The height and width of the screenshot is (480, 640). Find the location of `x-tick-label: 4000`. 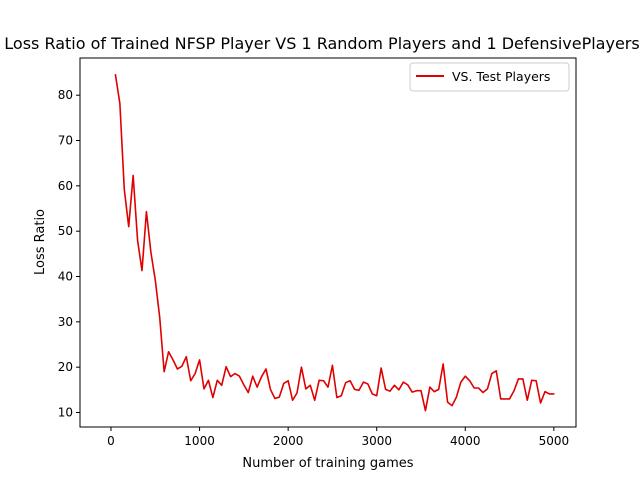

x-tick-label: 4000 is located at coordinates (465, 441).